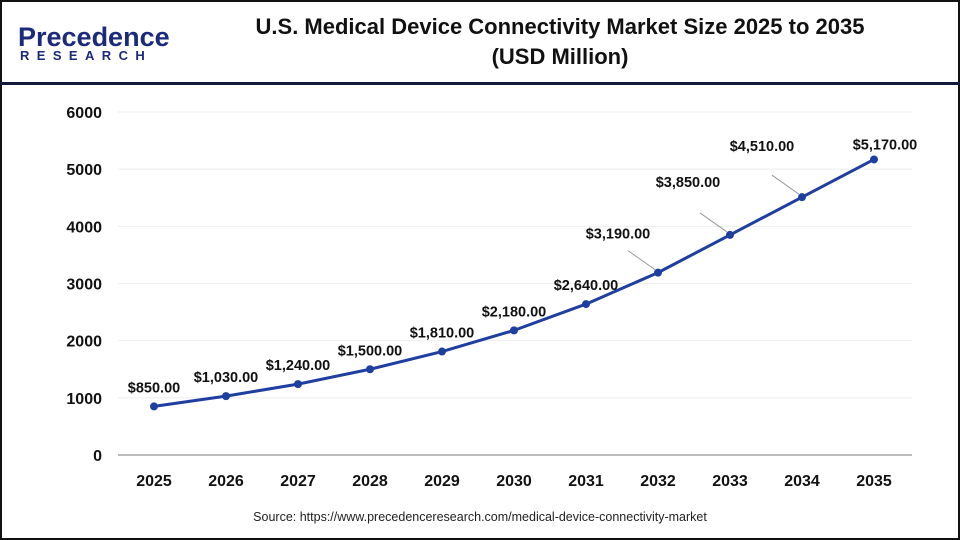 The image size is (960, 540). What do you see at coordinates (618, 235) in the screenshot?
I see `data-label: $3,190.00` at bounding box center [618, 235].